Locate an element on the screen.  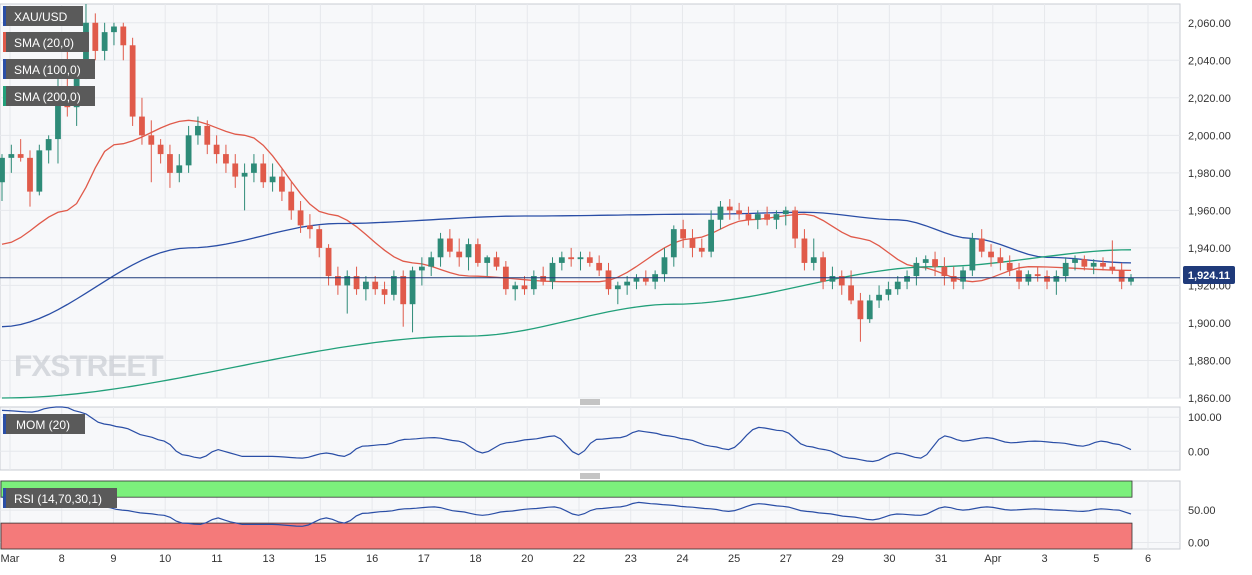
legend-item-sma200: SMA (200,0) is located at coordinates (49, 96).